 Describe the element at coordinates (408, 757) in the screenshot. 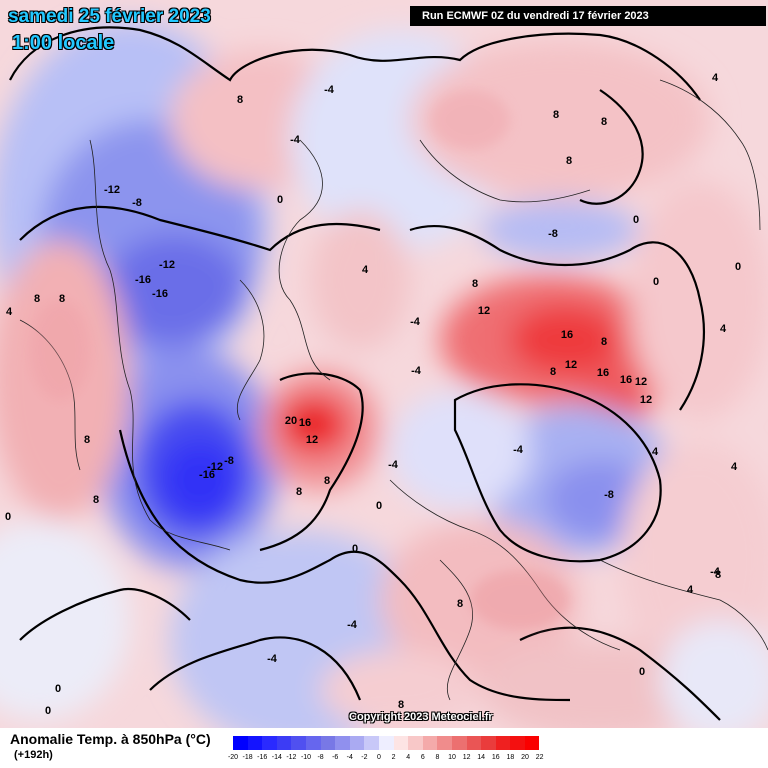

I see `scale-tick-label: 4` at that location.